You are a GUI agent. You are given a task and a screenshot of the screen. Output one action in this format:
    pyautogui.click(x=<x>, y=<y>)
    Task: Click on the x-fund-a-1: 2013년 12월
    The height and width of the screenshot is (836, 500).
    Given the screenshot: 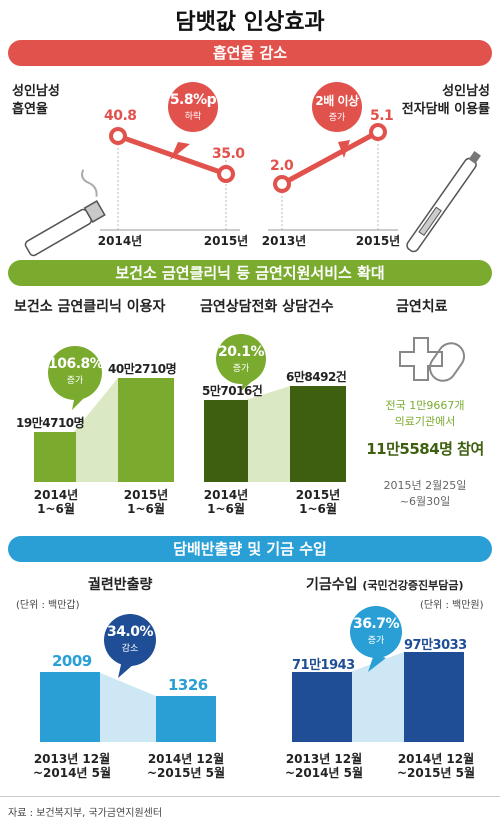 What is the action you would take?
    pyautogui.click(x=324, y=759)
    